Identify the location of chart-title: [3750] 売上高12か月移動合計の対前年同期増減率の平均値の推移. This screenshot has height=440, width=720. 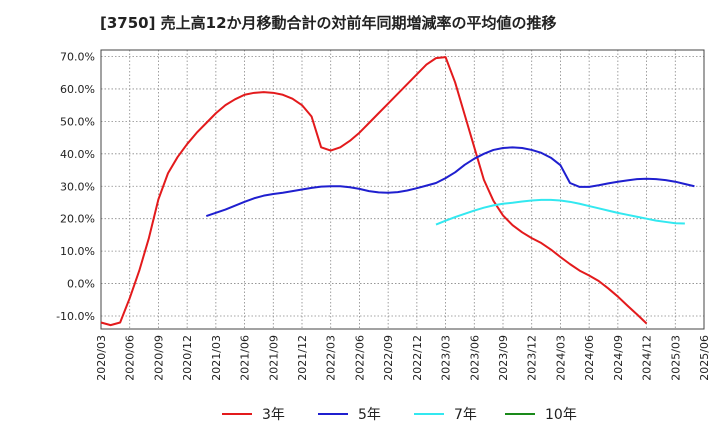
(328, 23).